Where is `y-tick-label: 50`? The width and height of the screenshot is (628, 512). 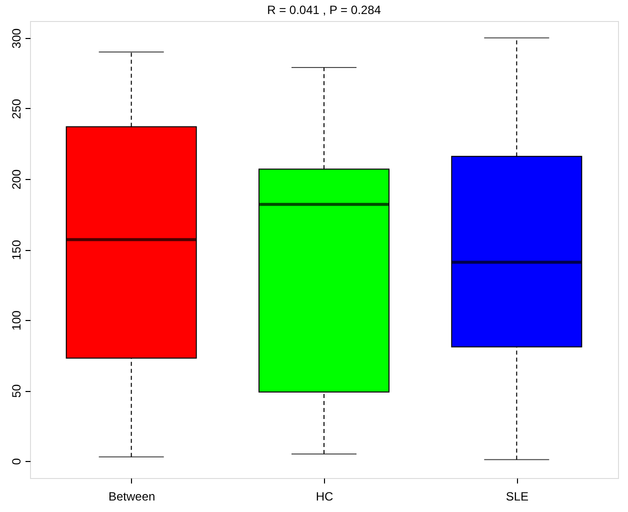
y-tick-label: 50 is located at coordinates (17, 391).